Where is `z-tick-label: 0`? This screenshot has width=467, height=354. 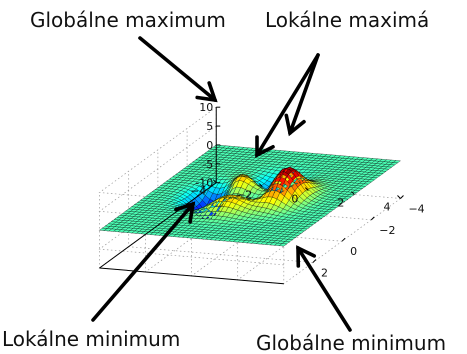 z-tick-label: 0 is located at coordinates (209, 145).